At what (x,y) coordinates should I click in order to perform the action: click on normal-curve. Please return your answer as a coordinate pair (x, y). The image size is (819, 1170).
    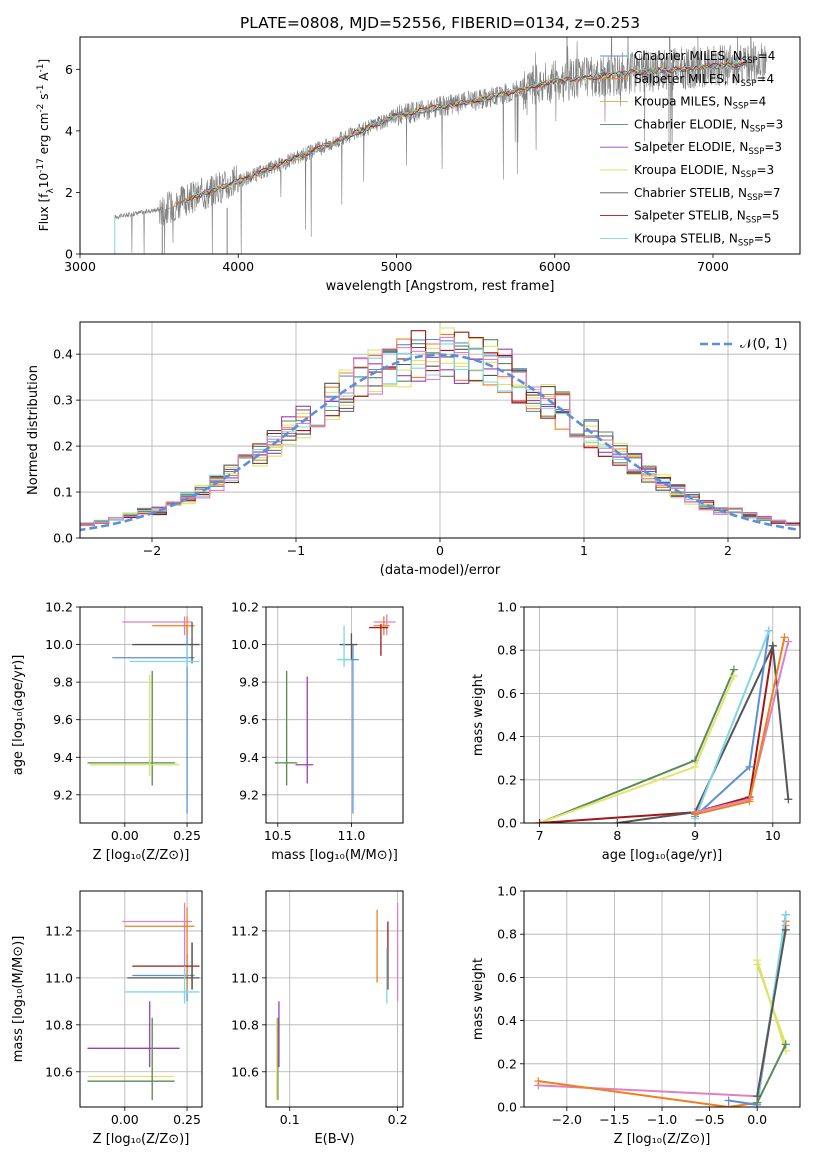
    Looking at the image, I should click on (440, 442).